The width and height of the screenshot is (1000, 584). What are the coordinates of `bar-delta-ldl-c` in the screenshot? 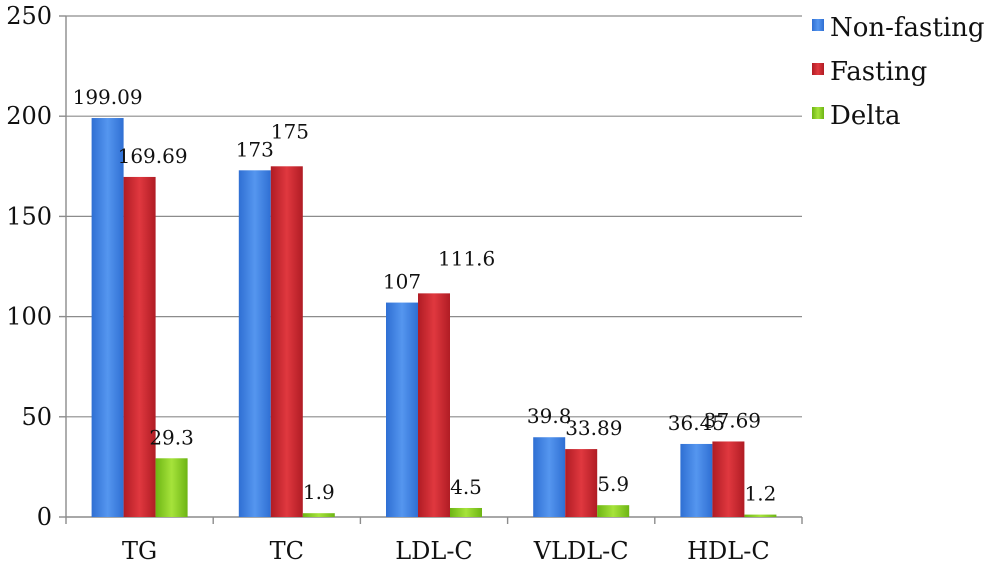 It's located at (466, 512).